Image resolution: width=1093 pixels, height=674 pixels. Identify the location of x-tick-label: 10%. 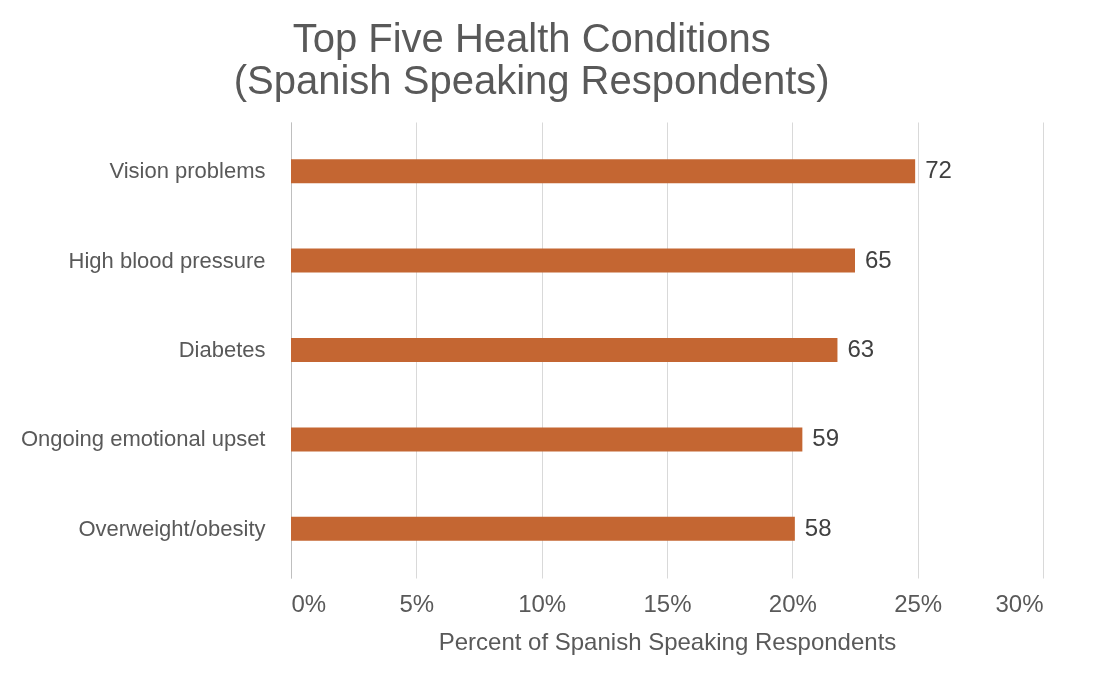
(542, 603).